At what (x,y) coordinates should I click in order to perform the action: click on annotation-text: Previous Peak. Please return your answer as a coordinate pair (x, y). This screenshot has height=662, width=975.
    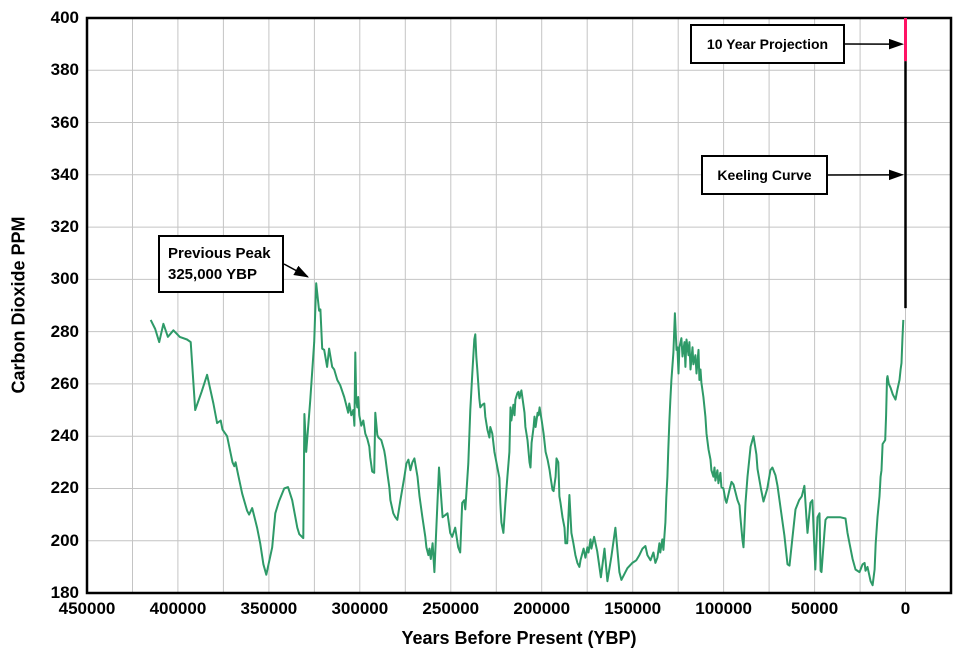
    Looking at the image, I should click on (219, 253).